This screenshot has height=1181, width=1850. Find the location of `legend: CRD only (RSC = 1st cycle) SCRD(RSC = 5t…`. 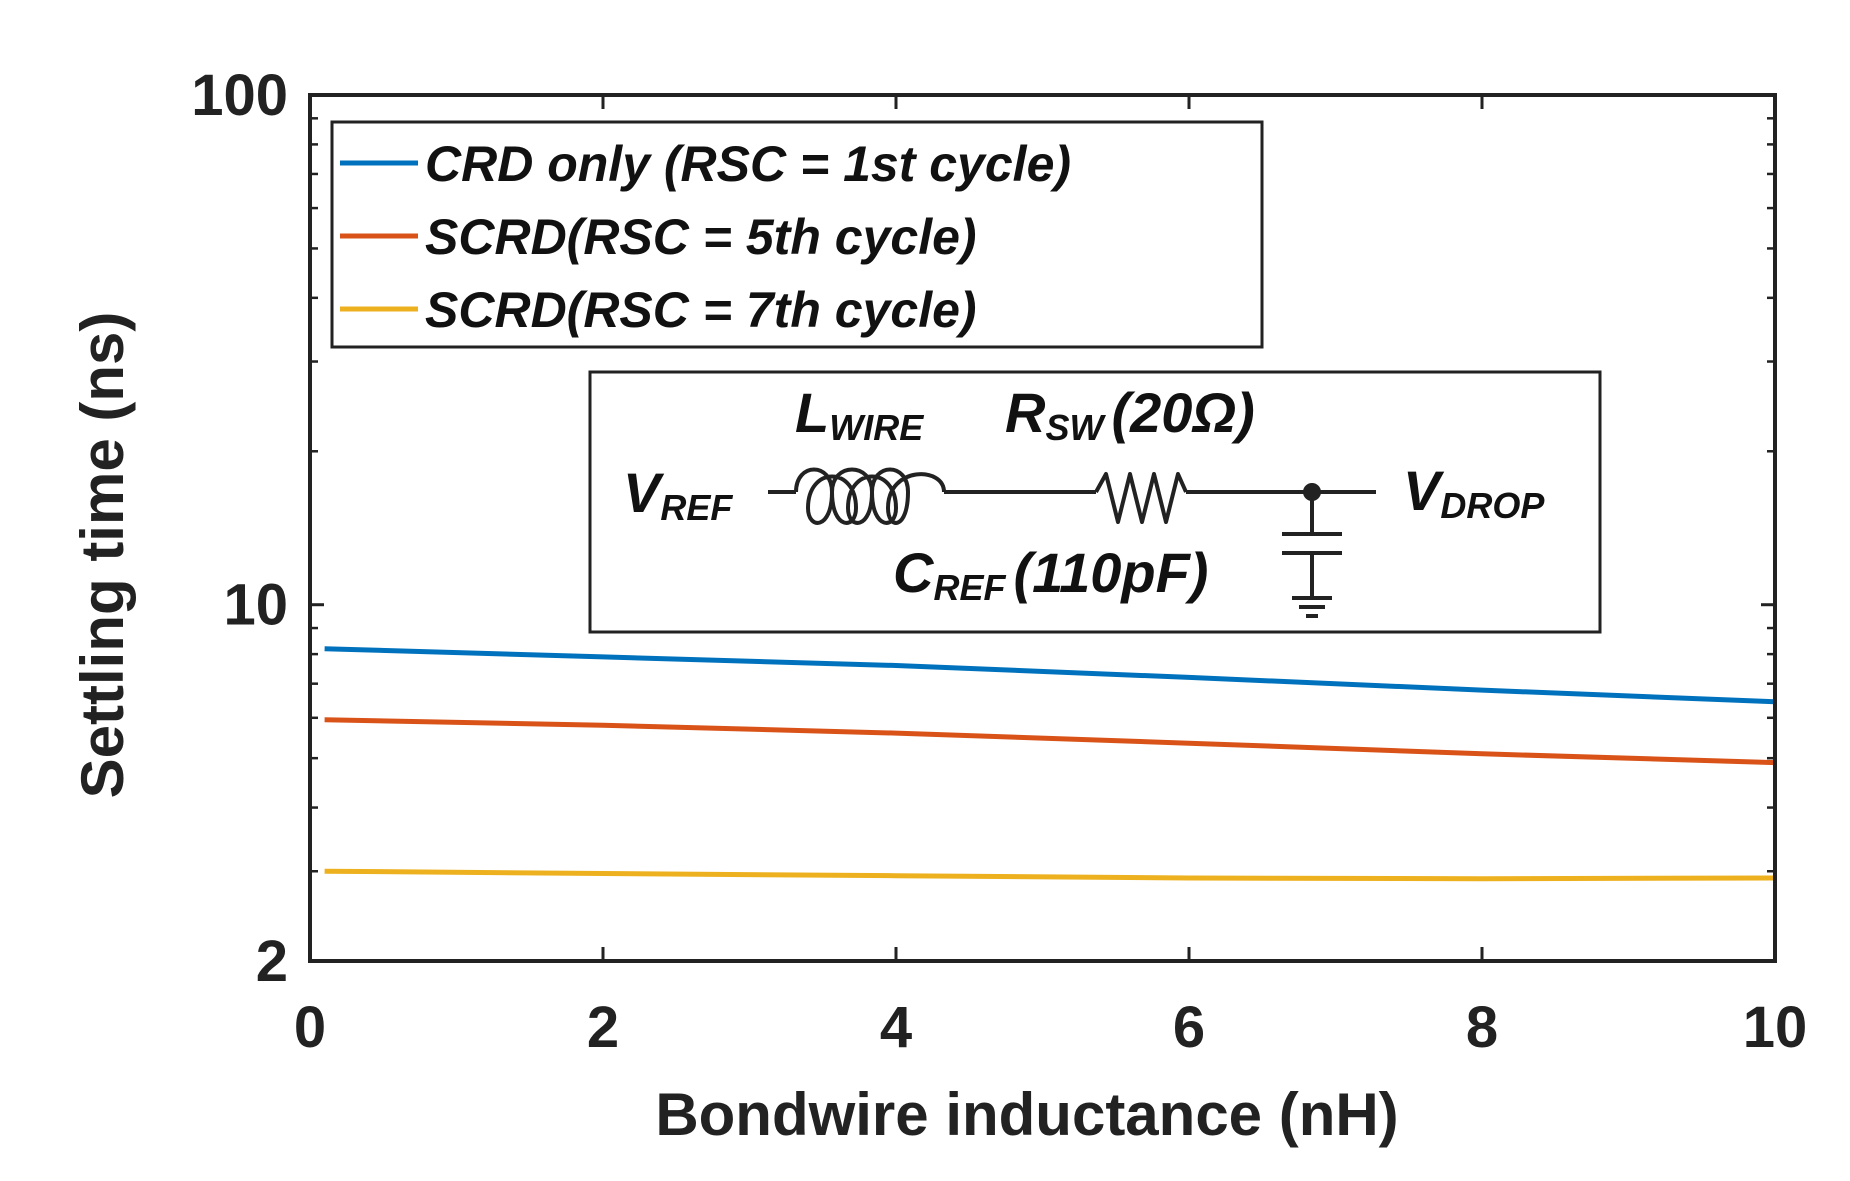

legend: CRD only (RSC = 1st cycle) SCRD(RSC = 5t… is located at coordinates (797, 234).